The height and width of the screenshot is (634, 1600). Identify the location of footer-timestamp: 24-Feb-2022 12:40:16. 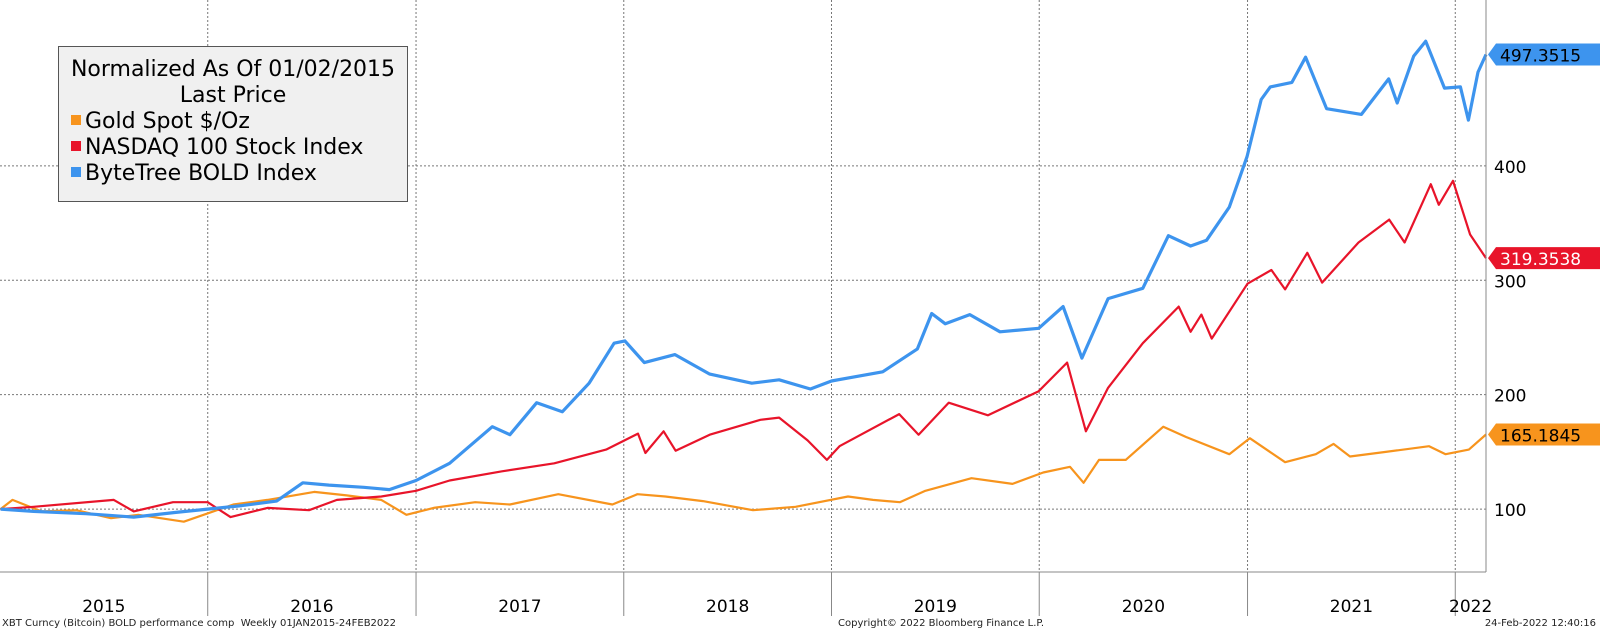
(1540, 623).